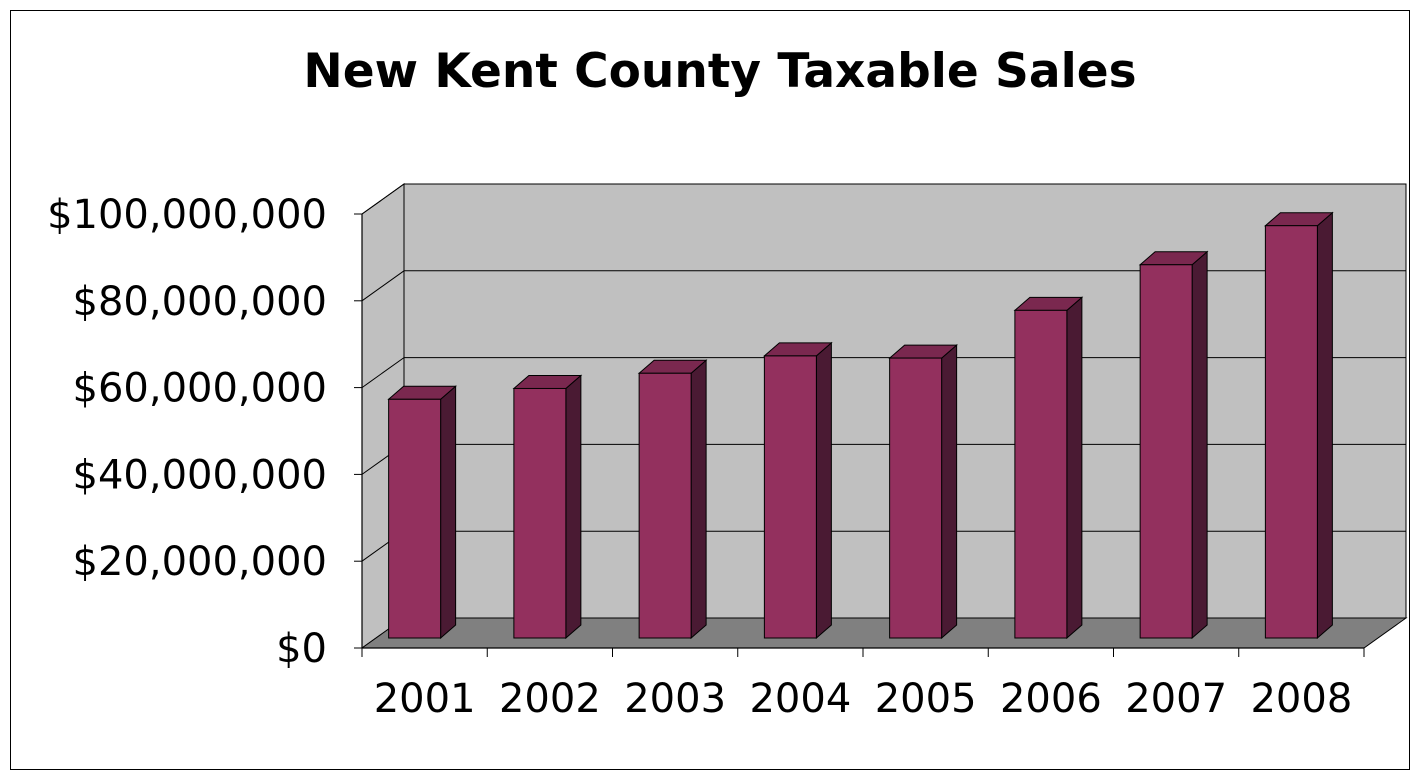 The width and height of the screenshot is (1419, 770). Describe the element at coordinates (425, 699) in the screenshot. I see `x-tick-label: 2001` at that location.